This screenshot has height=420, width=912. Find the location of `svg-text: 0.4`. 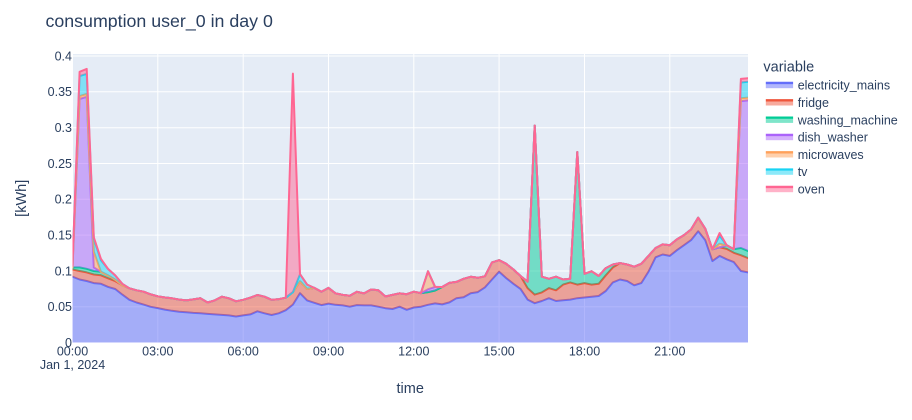

svg-text: 0.4 is located at coordinates (63, 56).